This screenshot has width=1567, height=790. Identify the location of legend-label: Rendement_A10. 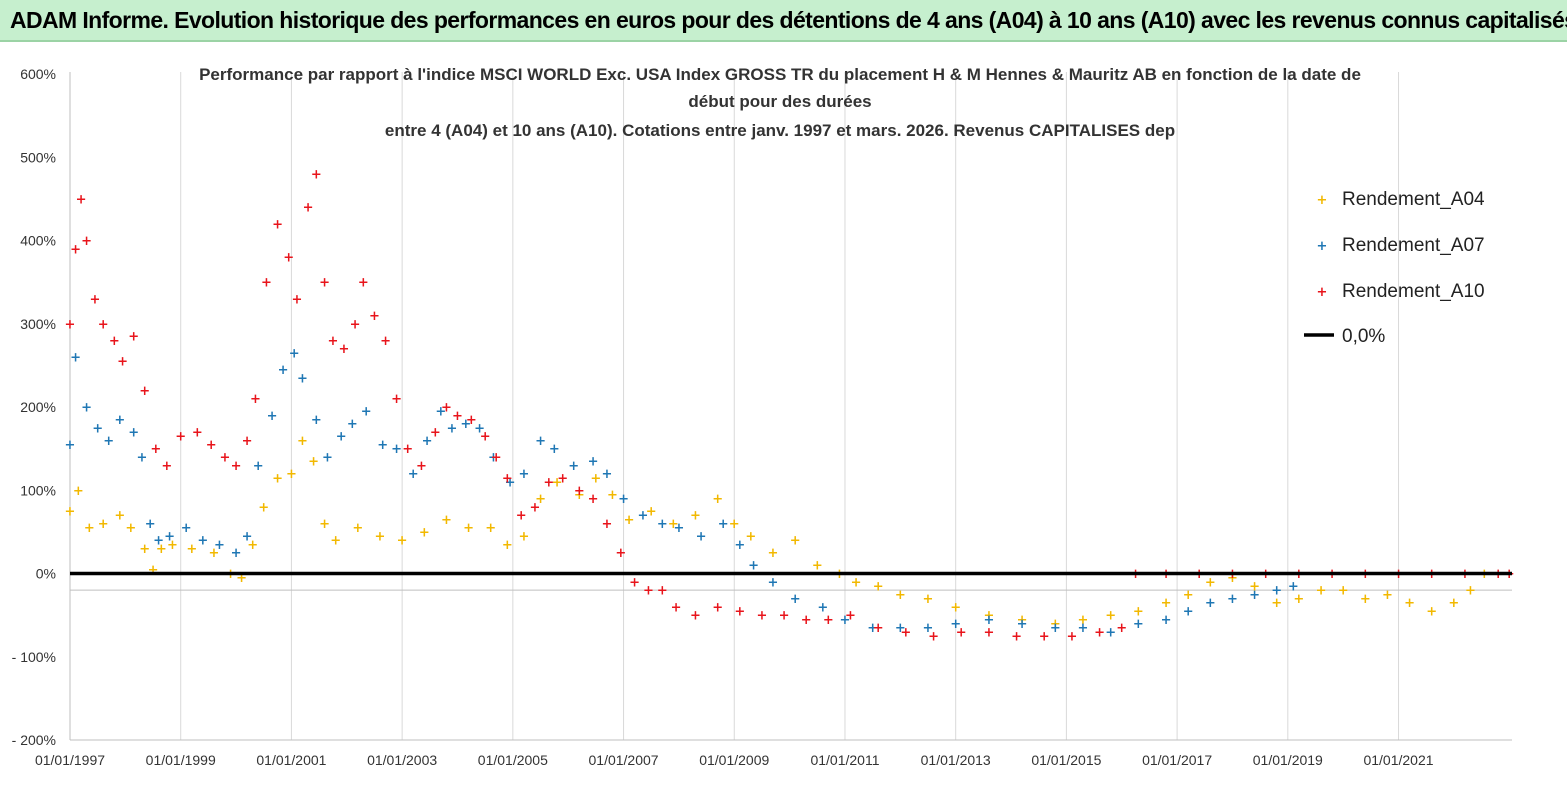
(1413, 291).